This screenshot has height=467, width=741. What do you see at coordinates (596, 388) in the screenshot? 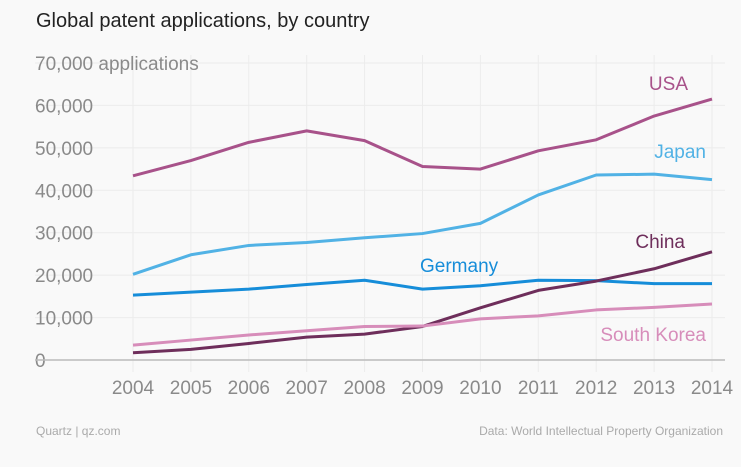
I see `x-tick-label: 2012` at bounding box center [596, 388].